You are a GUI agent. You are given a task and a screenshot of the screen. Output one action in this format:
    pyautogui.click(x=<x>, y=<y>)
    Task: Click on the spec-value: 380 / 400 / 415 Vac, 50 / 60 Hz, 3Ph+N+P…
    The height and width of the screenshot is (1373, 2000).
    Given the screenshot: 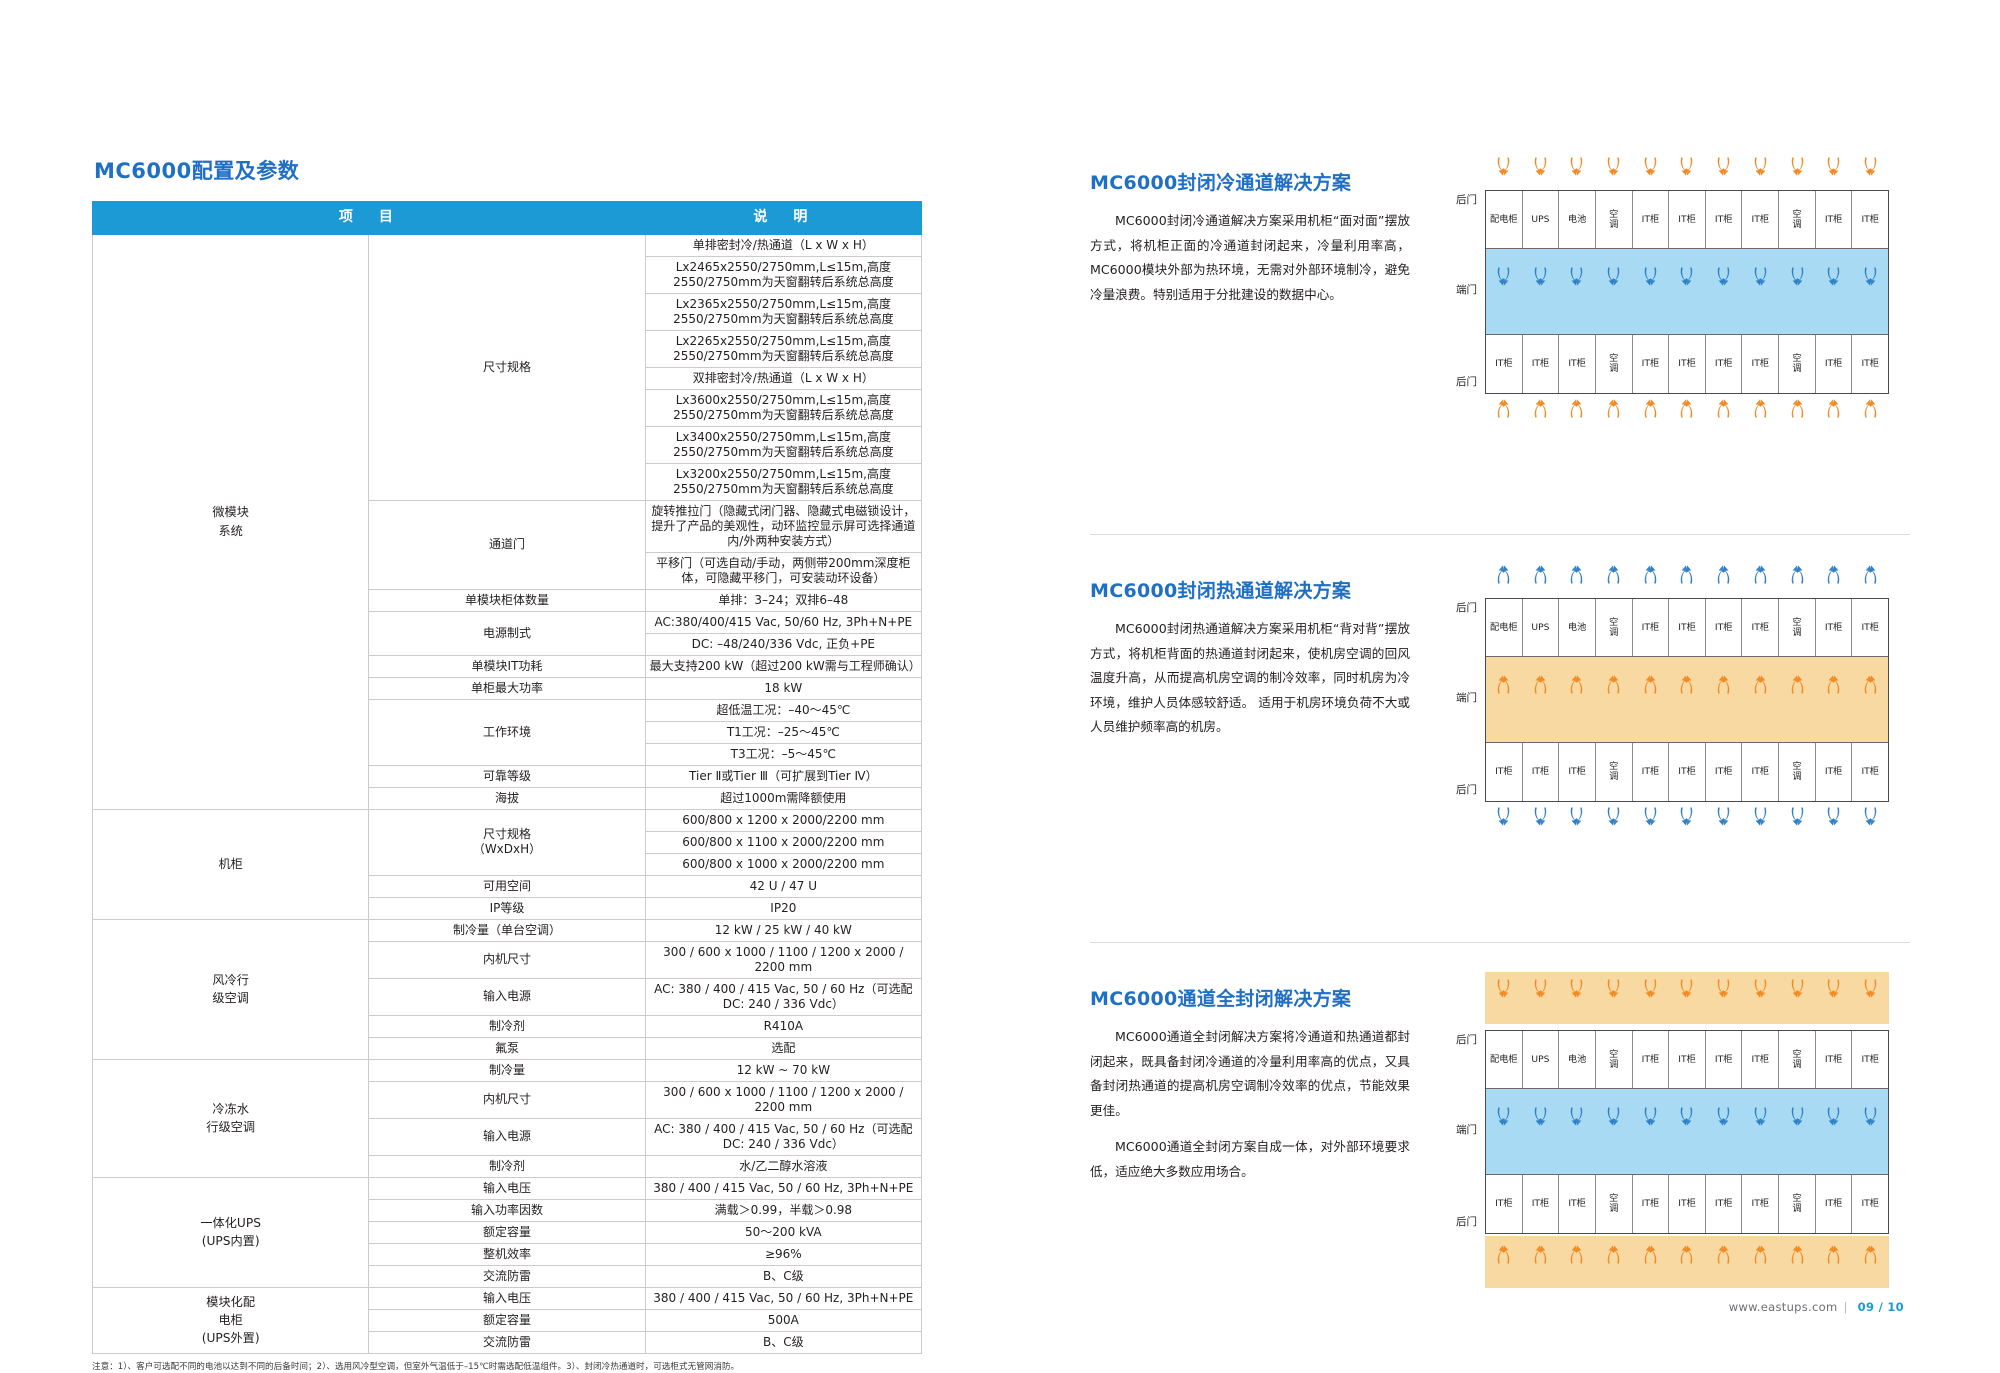 What is the action you would take?
    pyautogui.click(x=783, y=1188)
    